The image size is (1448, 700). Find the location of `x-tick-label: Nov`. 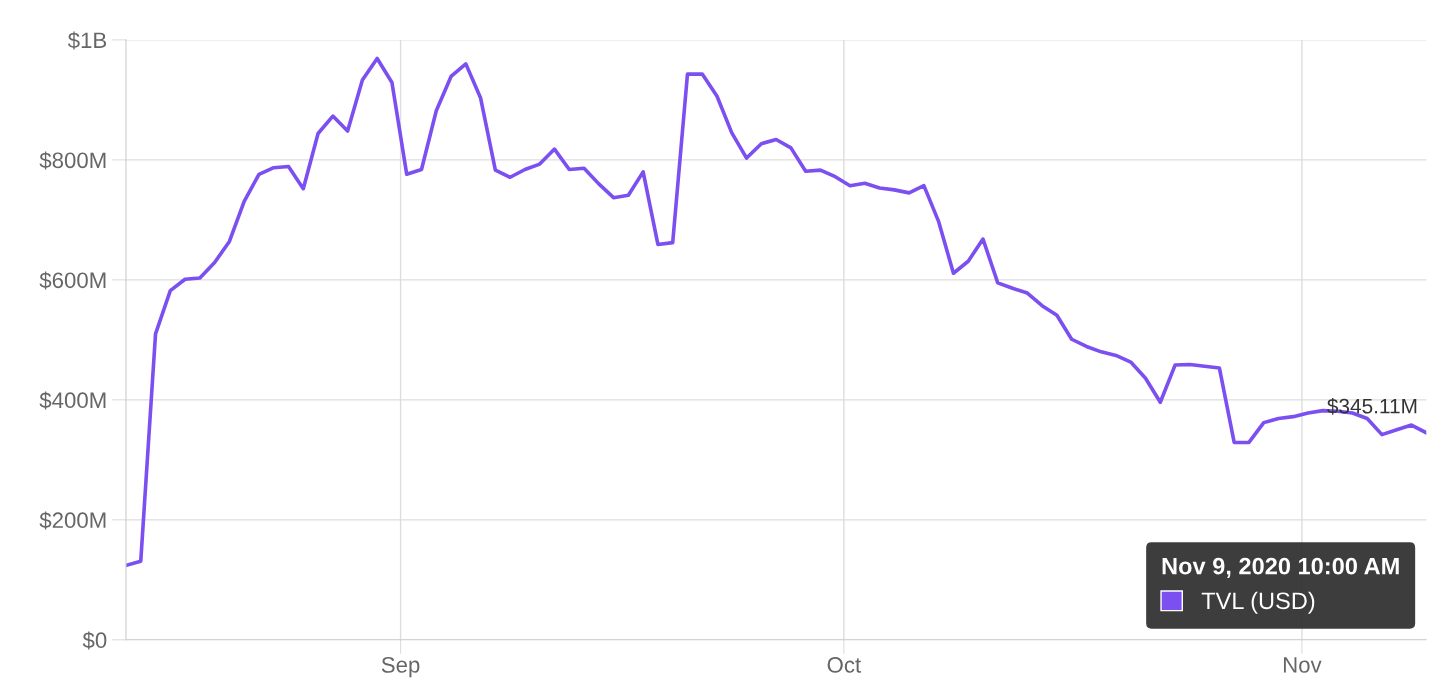

x-tick-label: Nov is located at coordinates (1302, 665).